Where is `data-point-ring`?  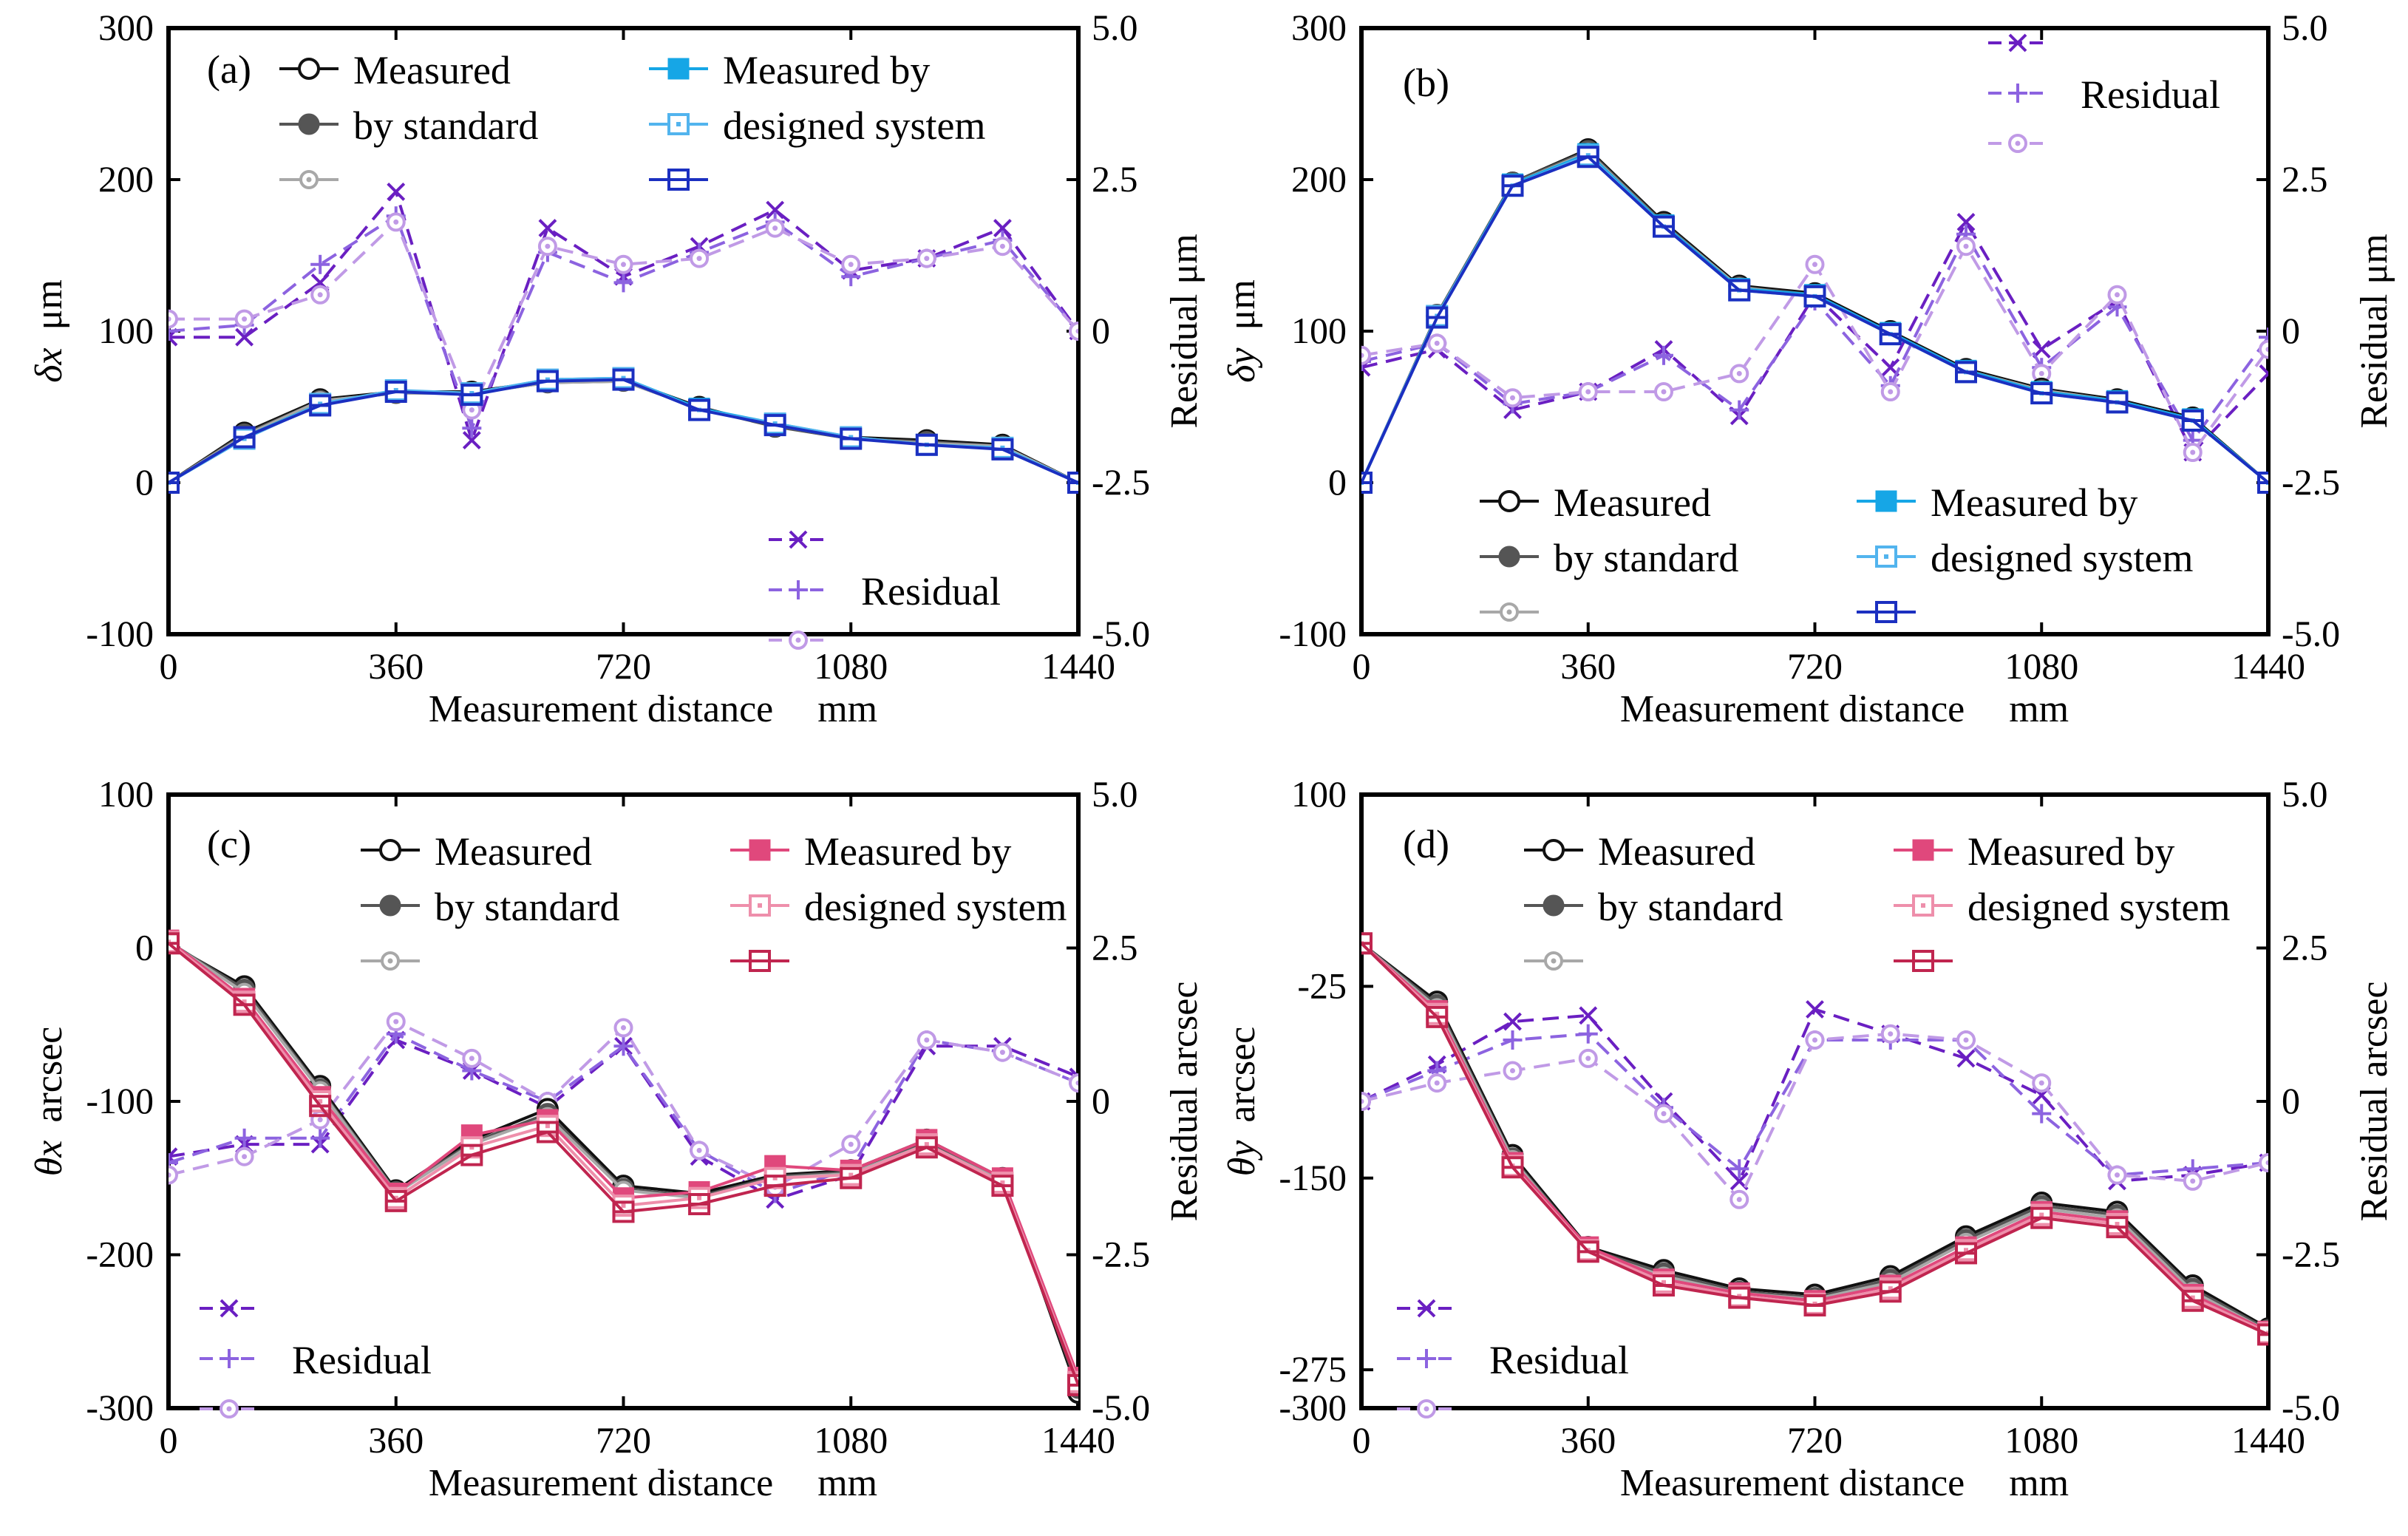
data-point-ring is located at coordinates (2263, 349).